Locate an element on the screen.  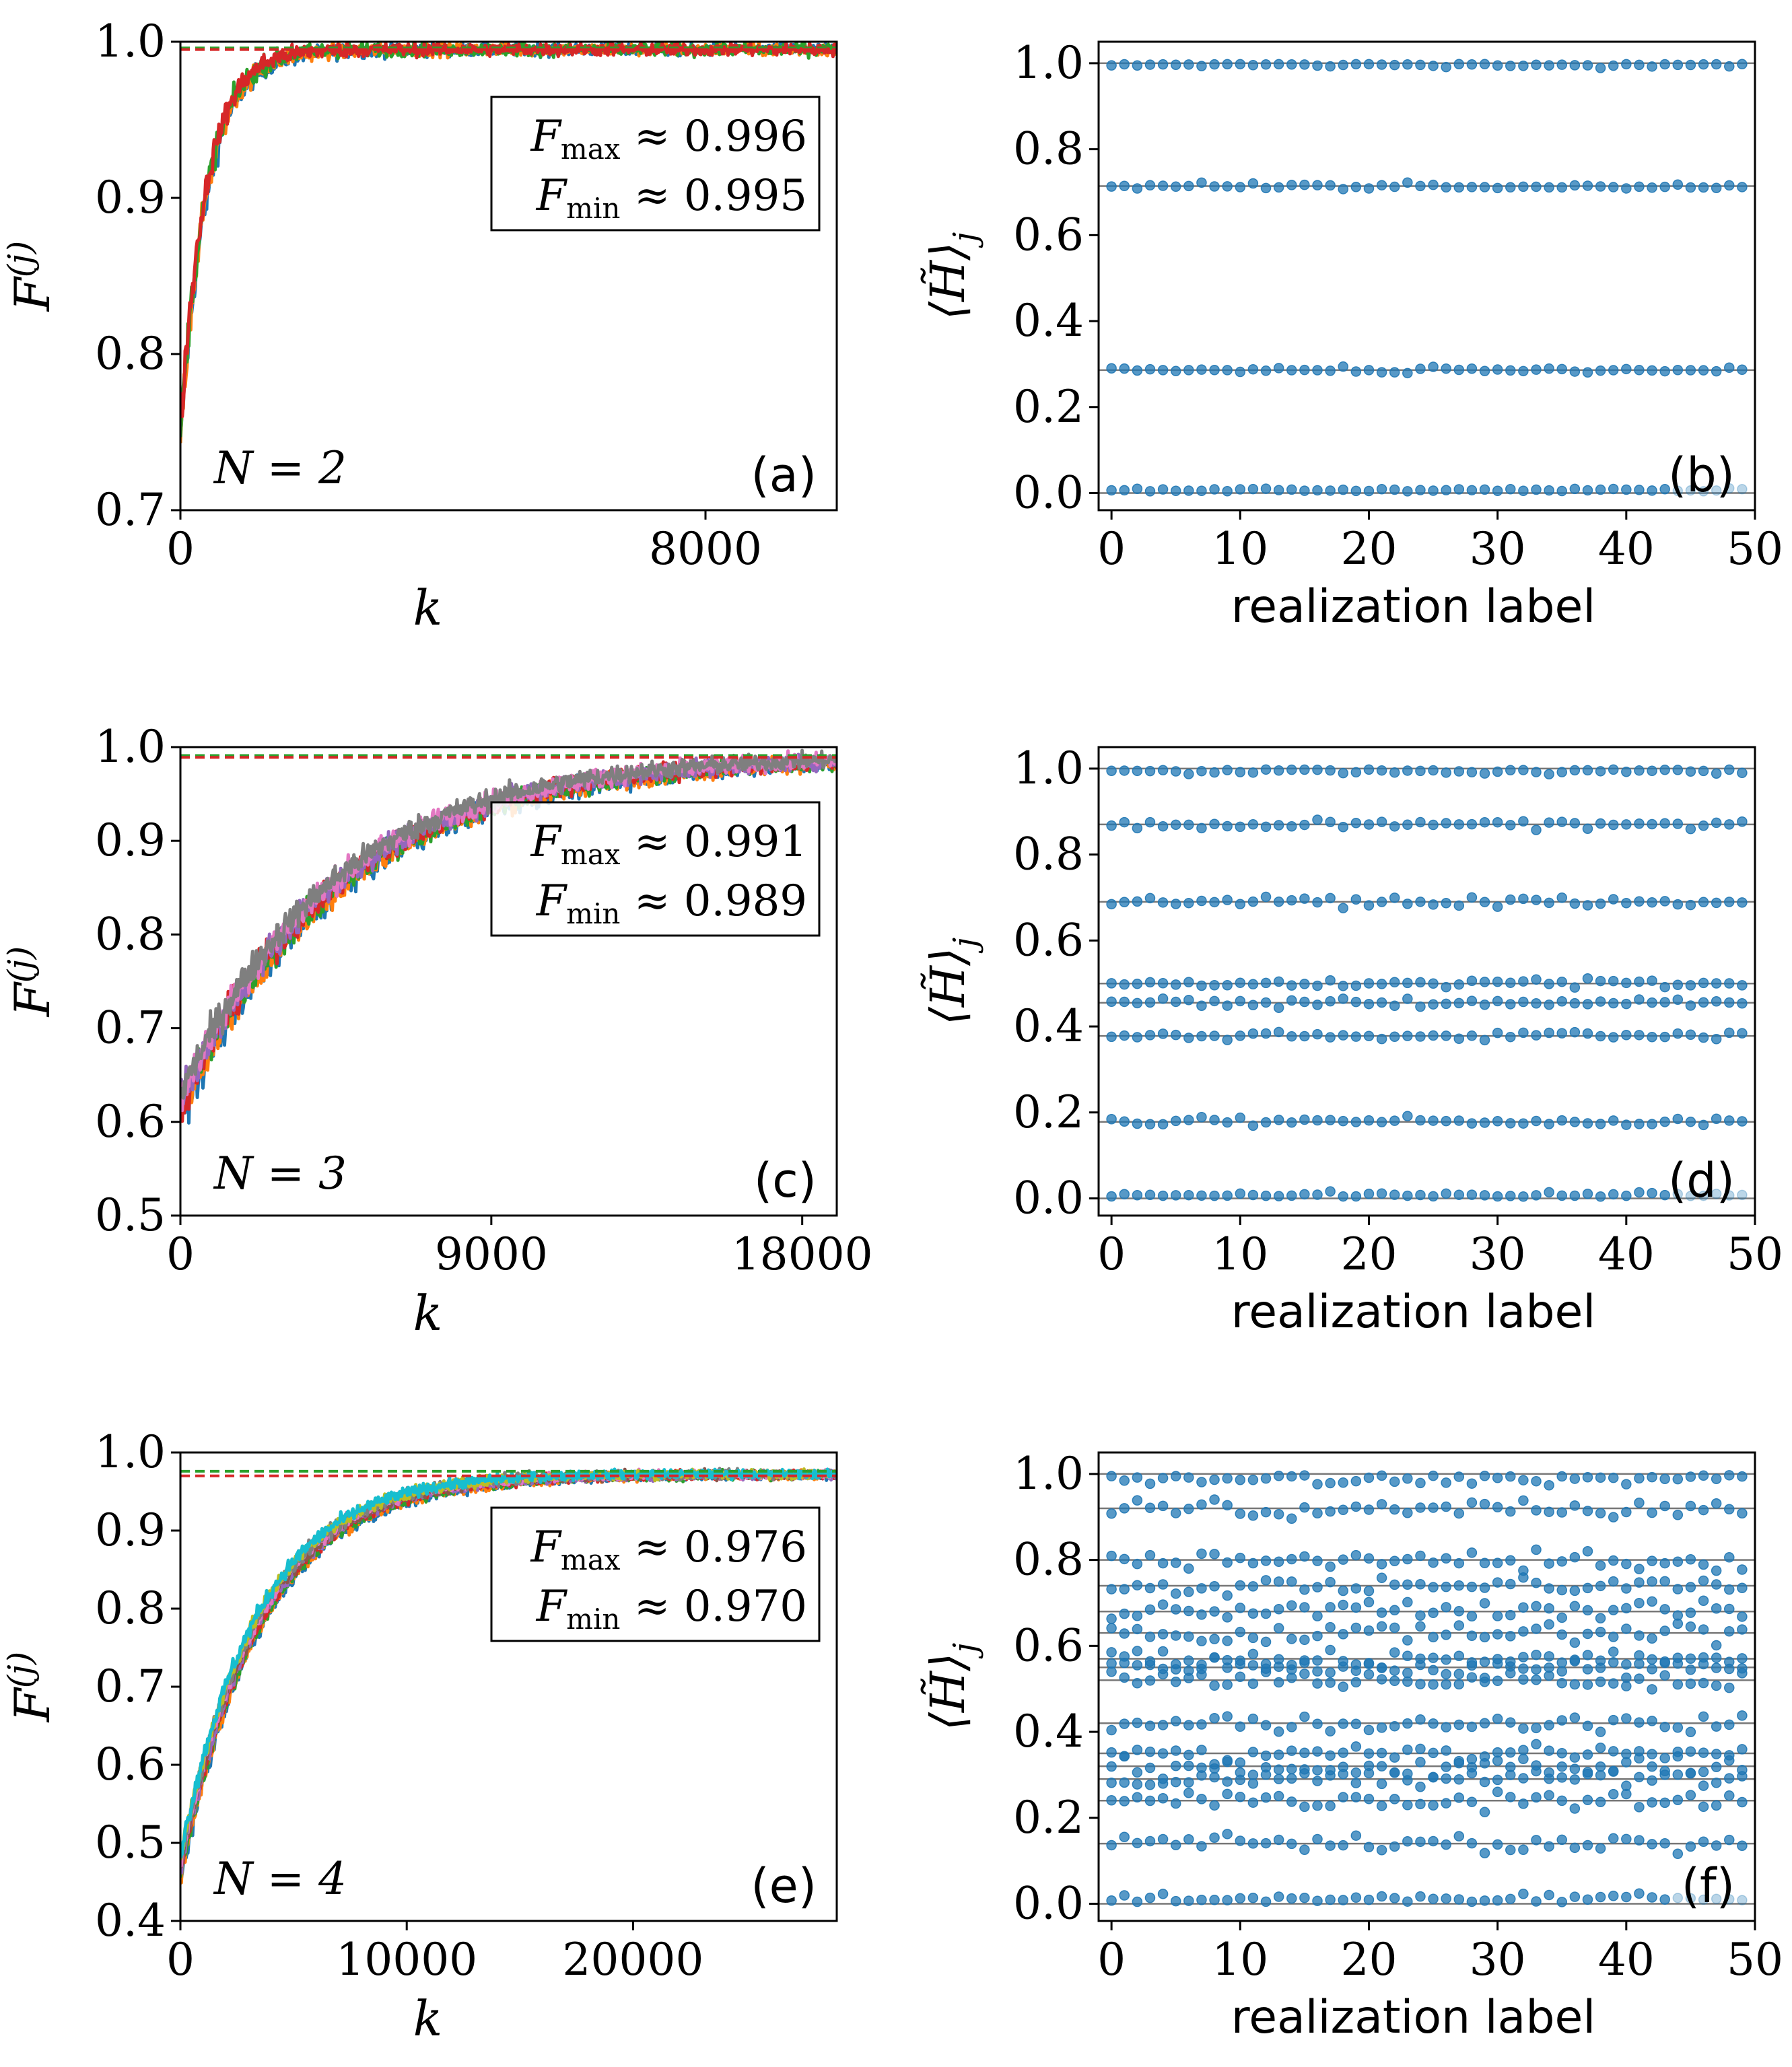
y-axis-label: F(j) is located at coordinates (31, 1688).